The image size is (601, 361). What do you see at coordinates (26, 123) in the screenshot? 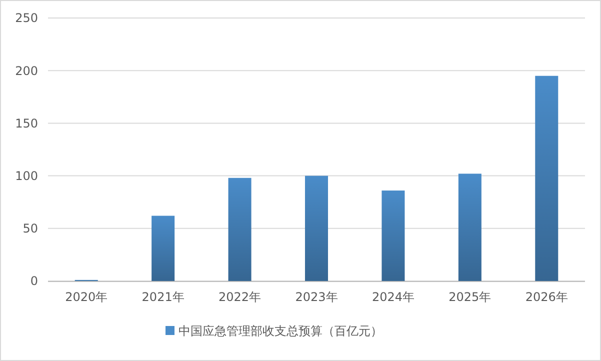
I see `y-tick-label: 150` at bounding box center [26, 123].